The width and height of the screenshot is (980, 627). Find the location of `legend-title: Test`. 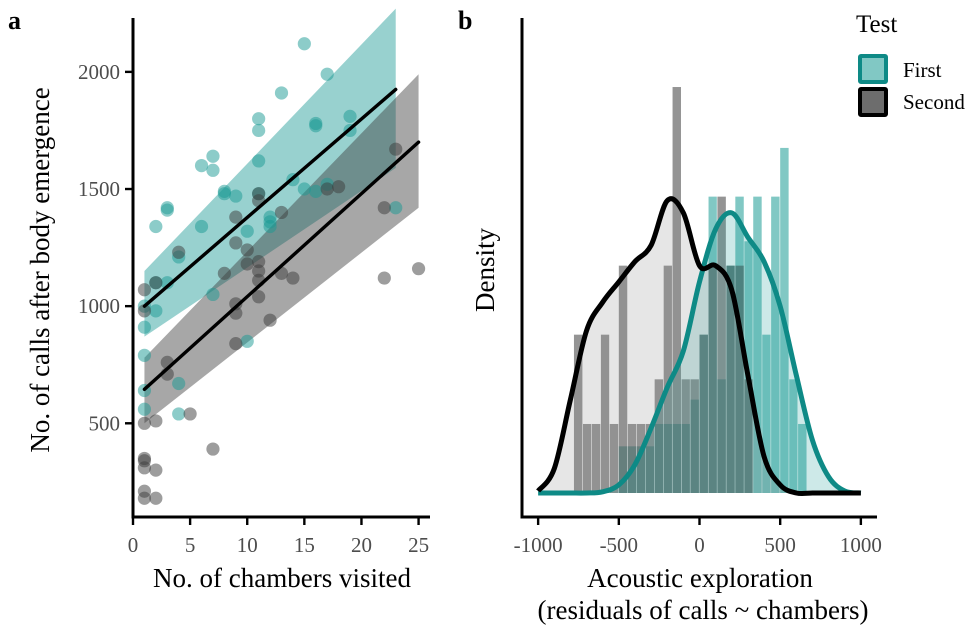

legend-title: Test is located at coordinates (876, 24).